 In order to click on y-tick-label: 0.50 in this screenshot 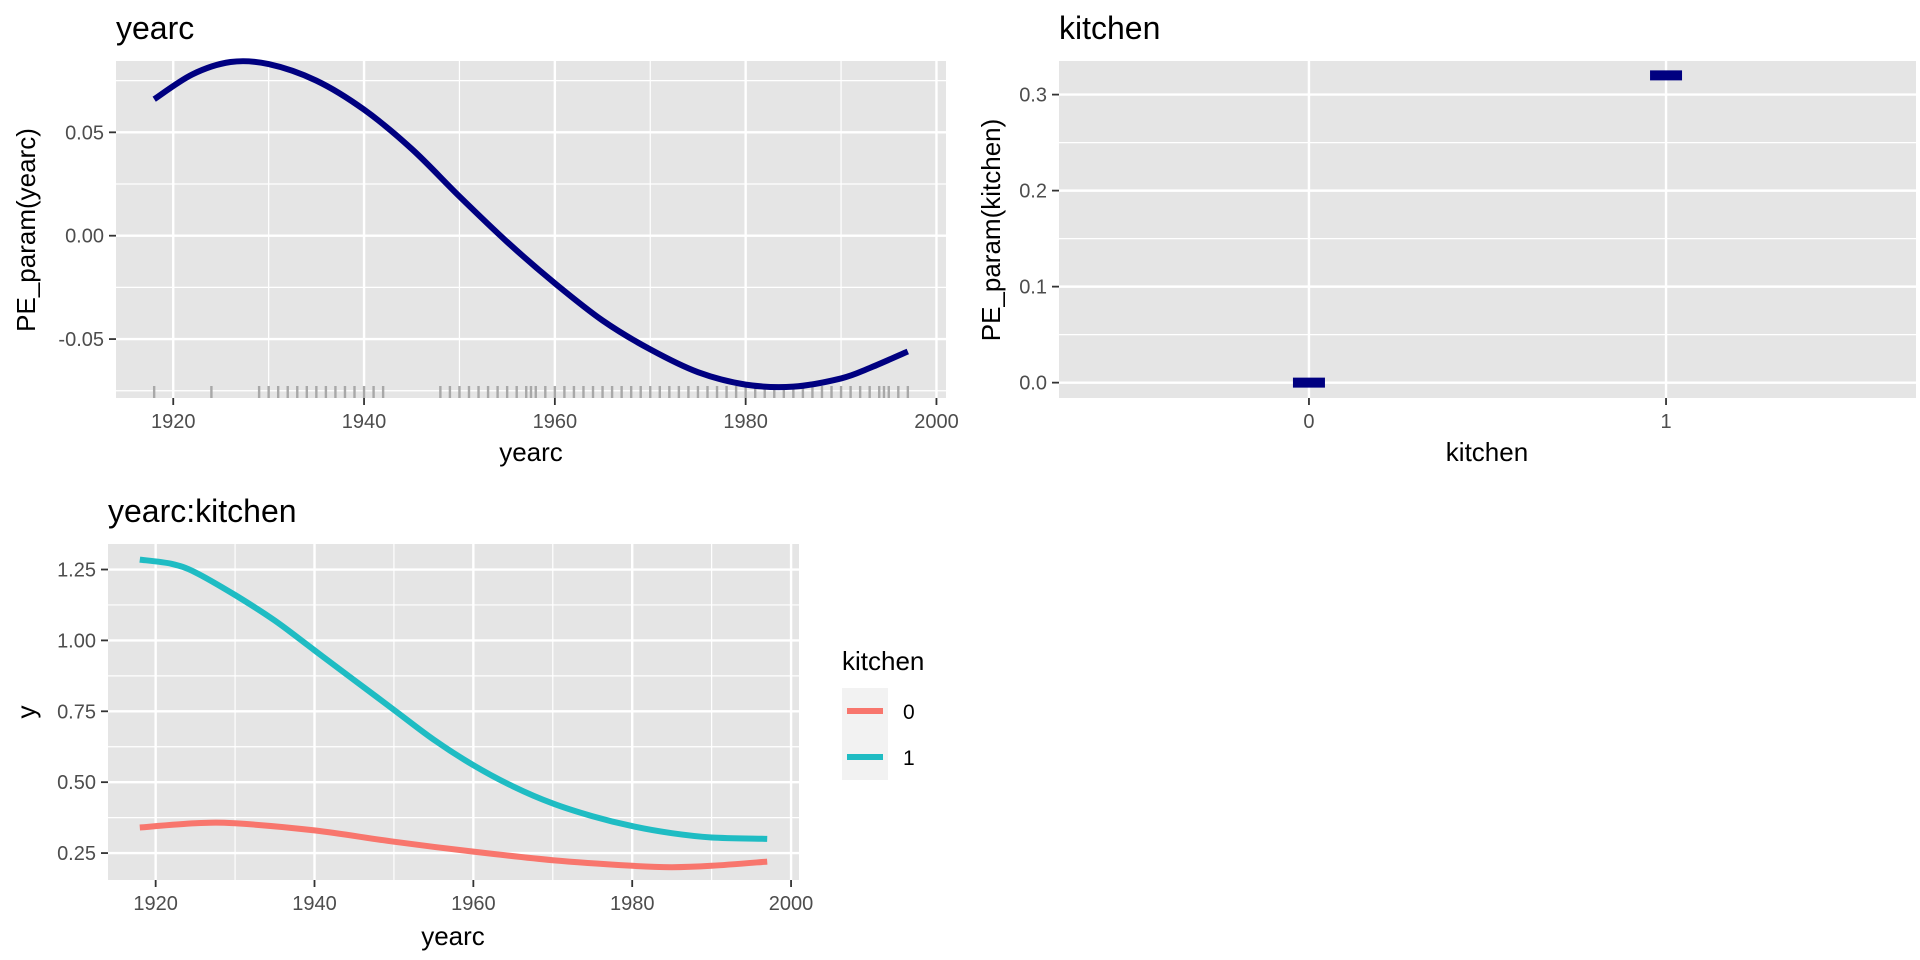, I will do `click(76, 783)`.